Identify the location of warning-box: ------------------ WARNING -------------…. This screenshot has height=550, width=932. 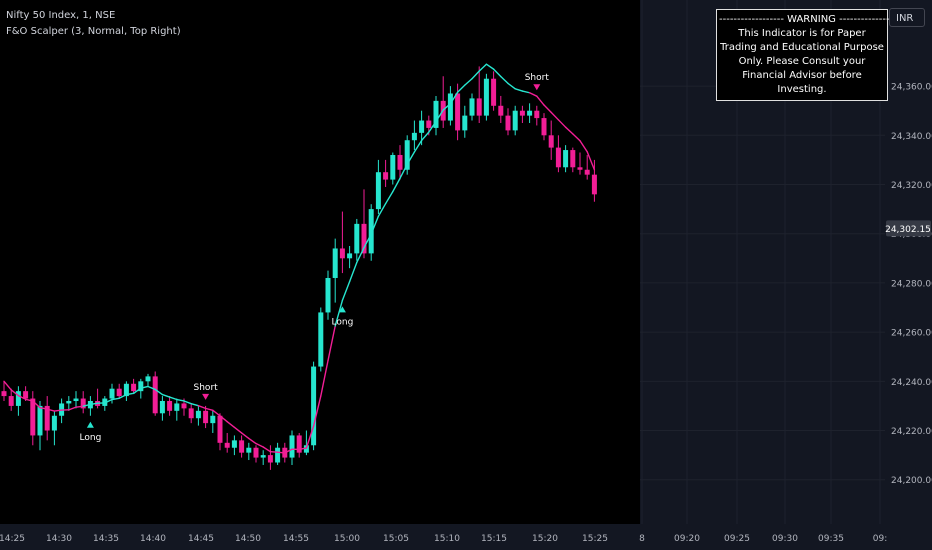
(810, 55).